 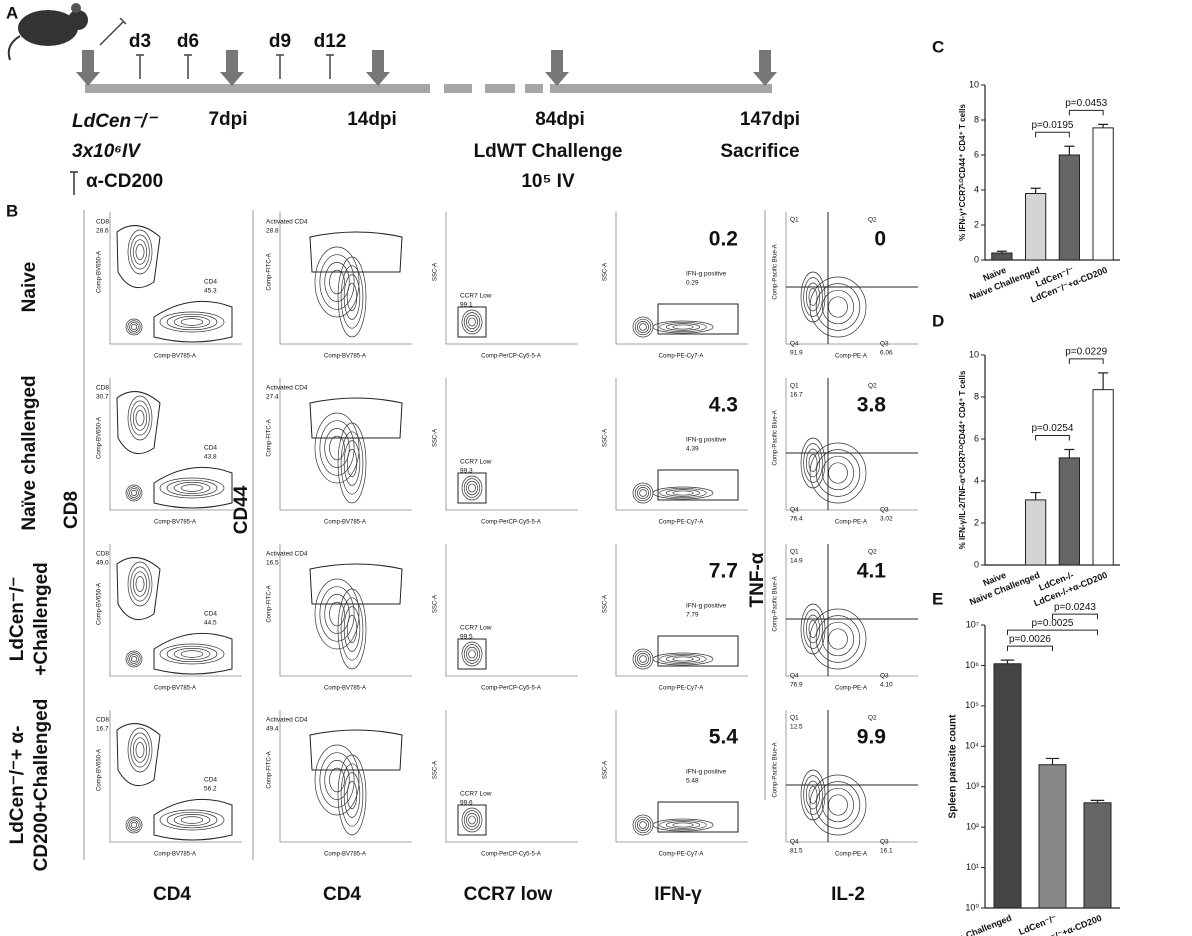 What do you see at coordinates (272, 231) in the screenshot?
I see `gate-value: 28.8` at bounding box center [272, 231].